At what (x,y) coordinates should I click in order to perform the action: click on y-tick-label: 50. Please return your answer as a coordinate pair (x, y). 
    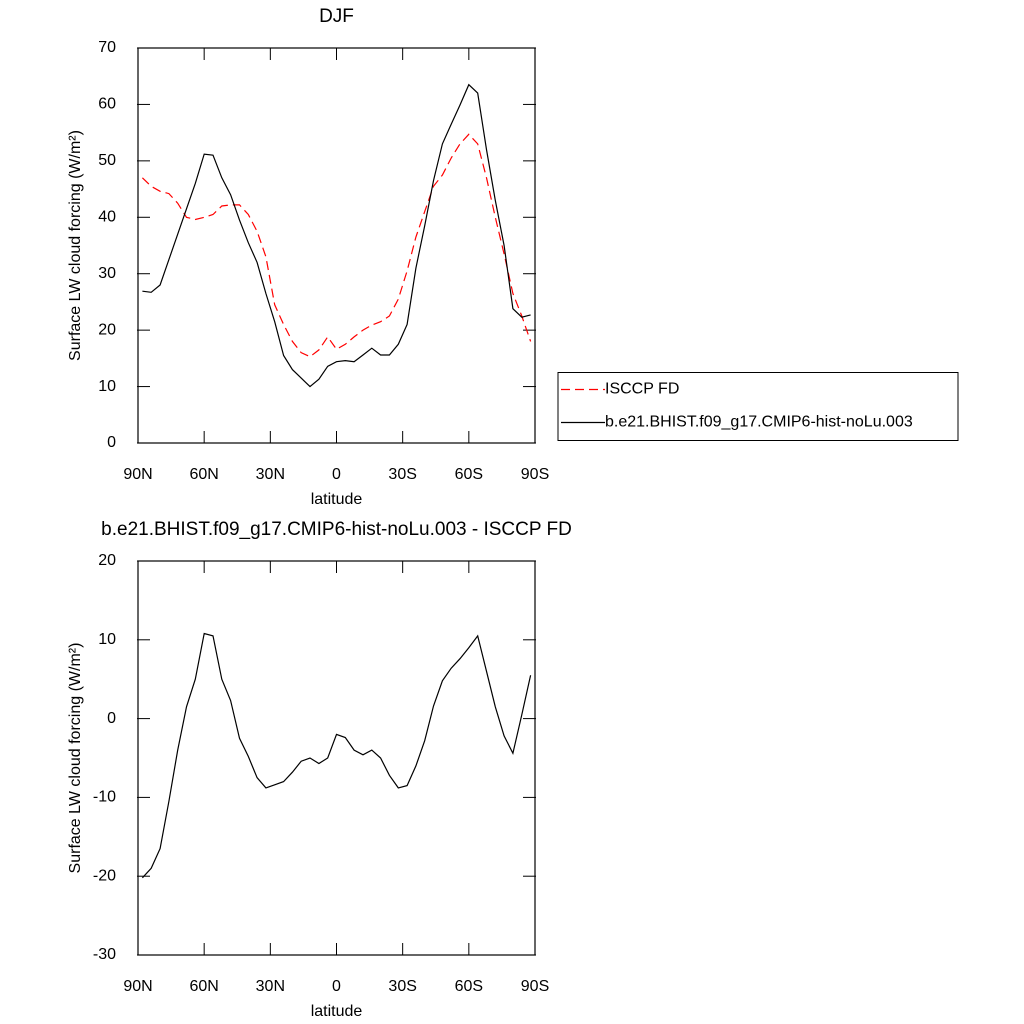
    Looking at the image, I should click on (107, 160).